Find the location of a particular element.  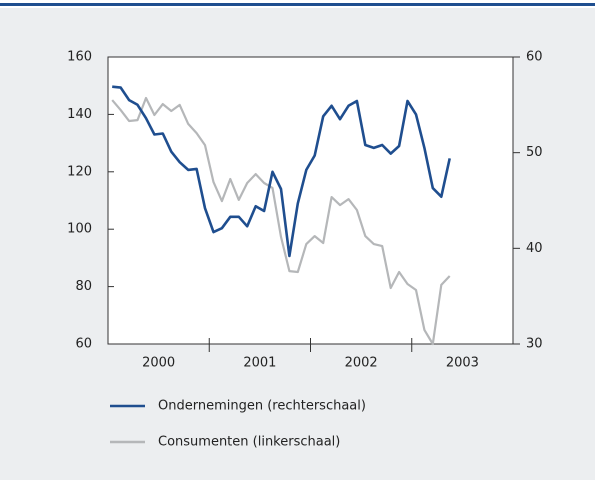

y-tick-label: 60 is located at coordinates (83, 344).